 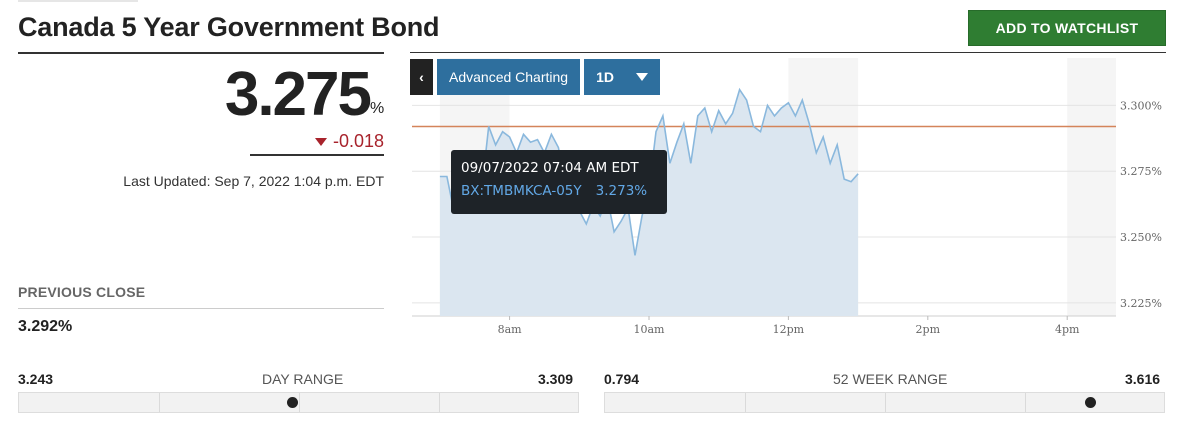 What do you see at coordinates (36, 379) in the screenshot?
I see `day-range-low: 3.243` at bounding box center [36, 379].